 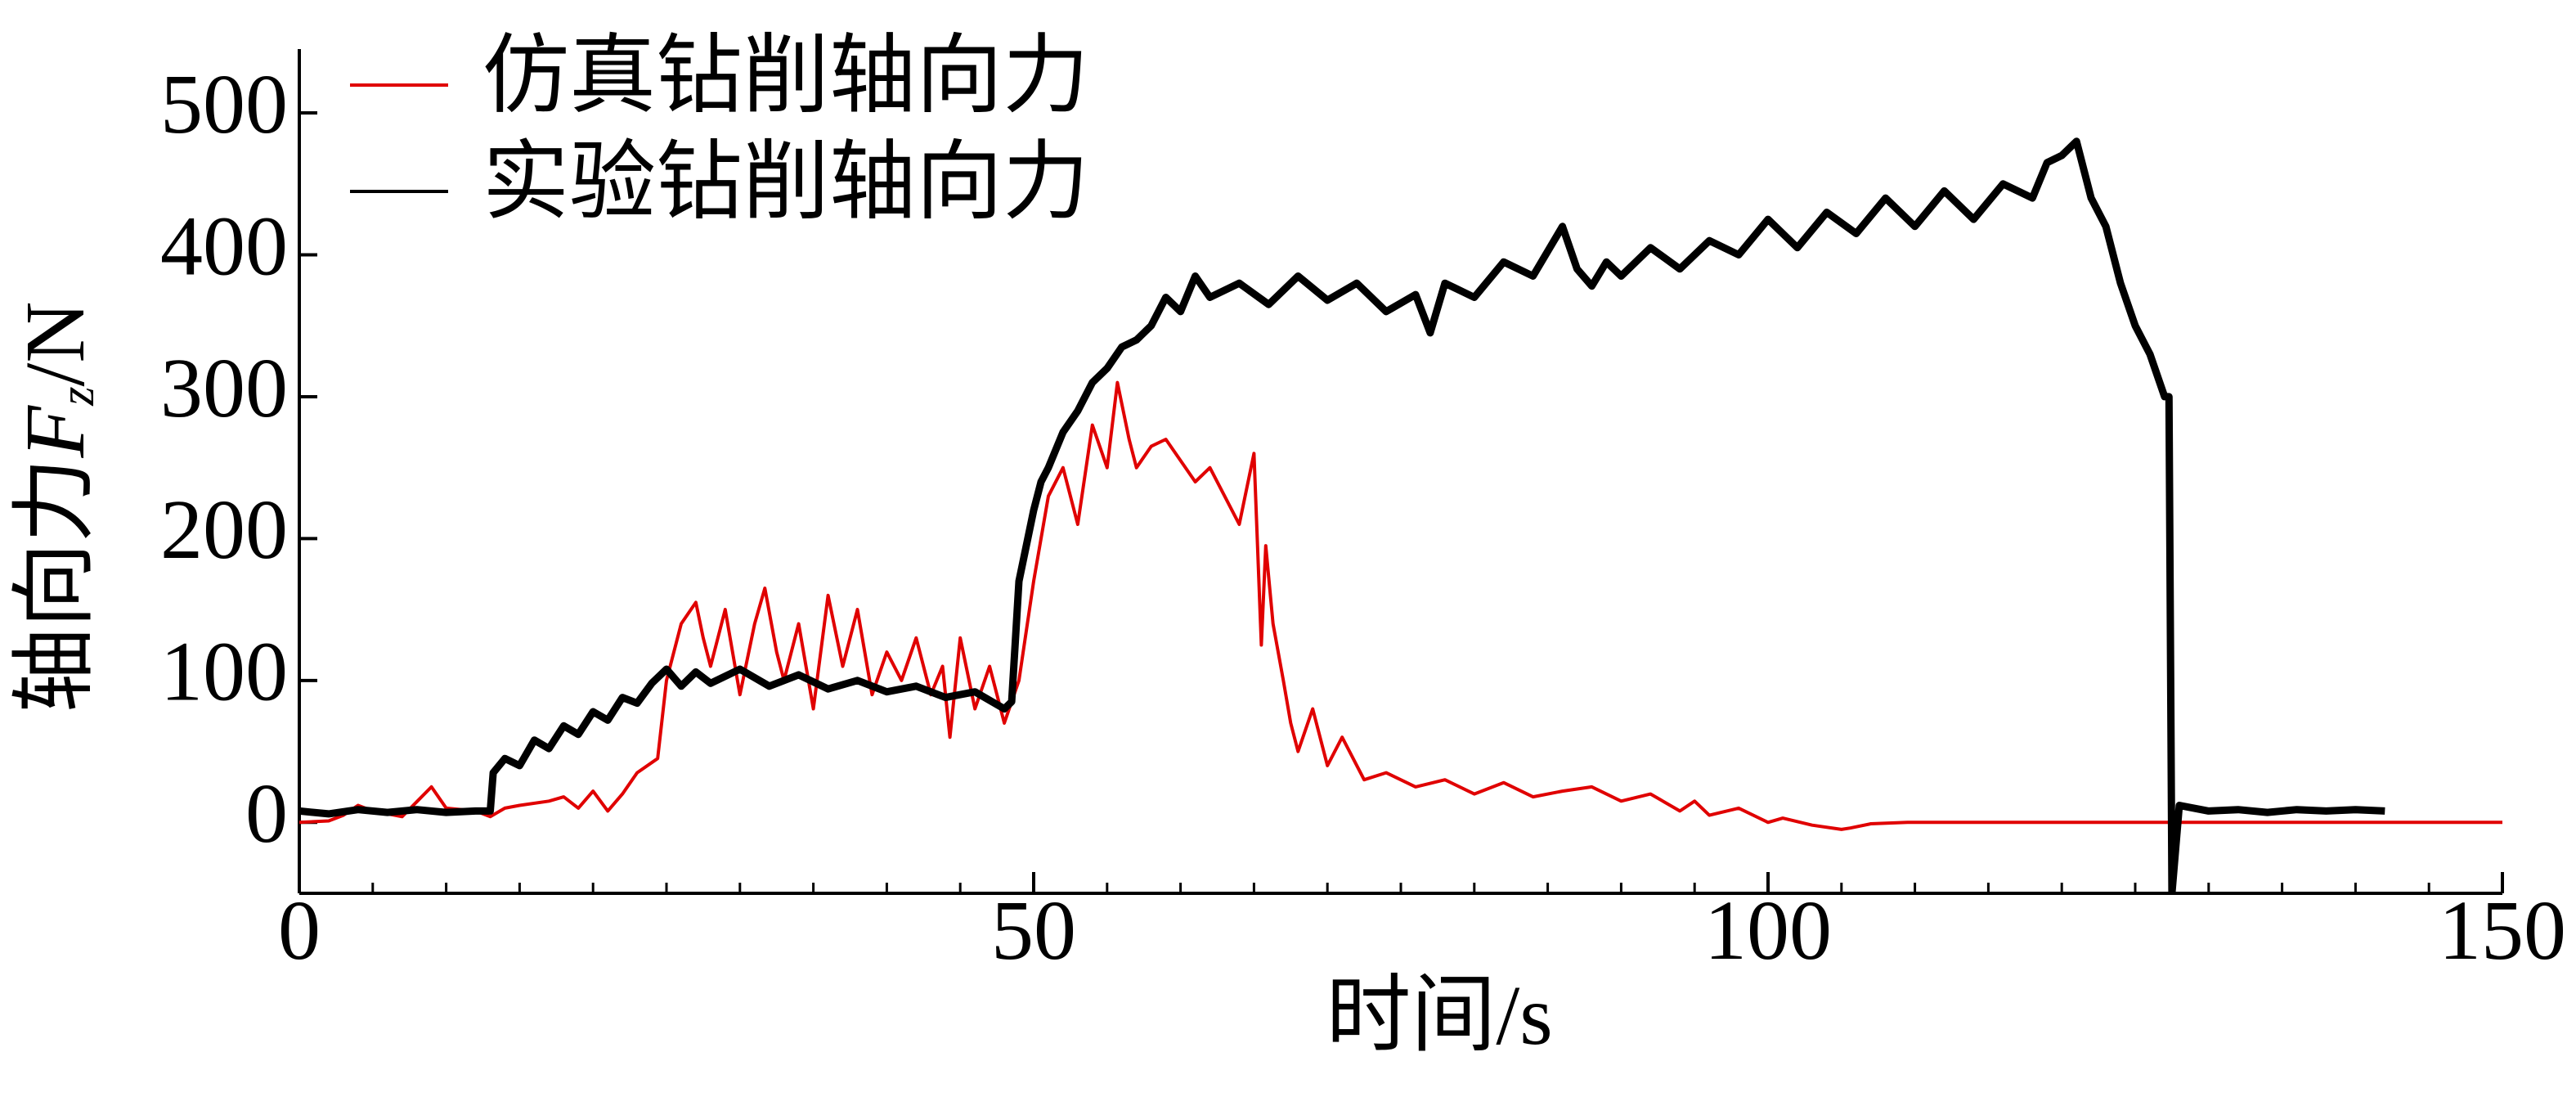 What do you see at coordinates (224, 246) in the screenshot?
I see `y-tick-label: 400` at bounding box center [224, 246].